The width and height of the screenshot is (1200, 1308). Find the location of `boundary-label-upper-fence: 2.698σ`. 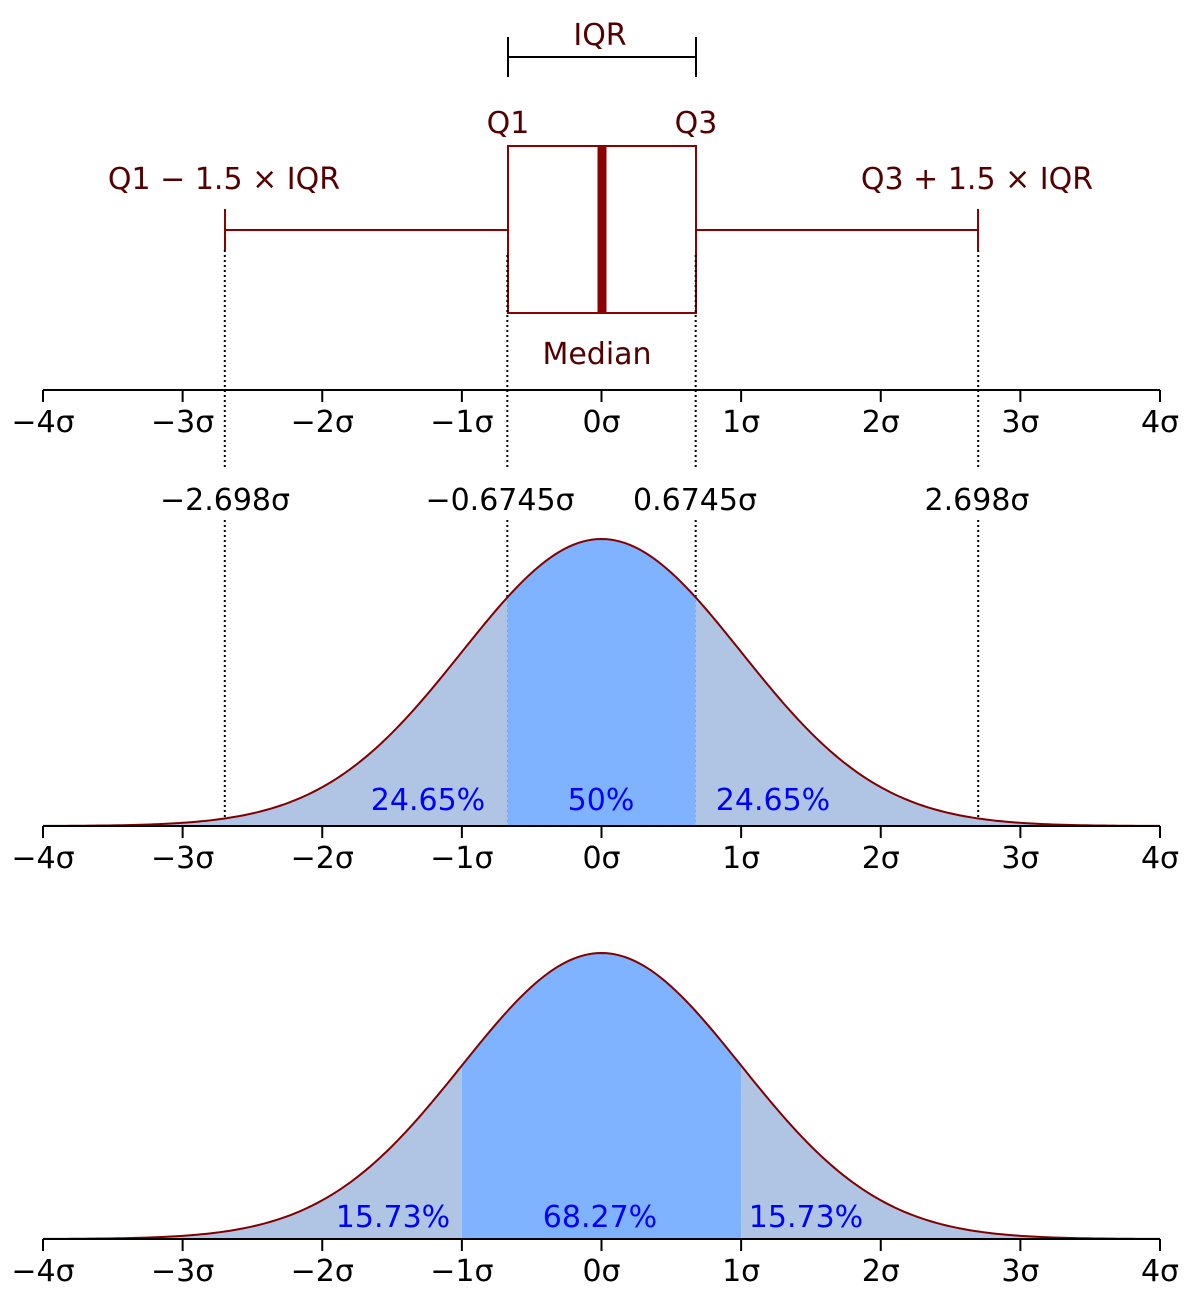

boundary-label-upper-fence: 2.698σ is located at coordinates (977, 500).